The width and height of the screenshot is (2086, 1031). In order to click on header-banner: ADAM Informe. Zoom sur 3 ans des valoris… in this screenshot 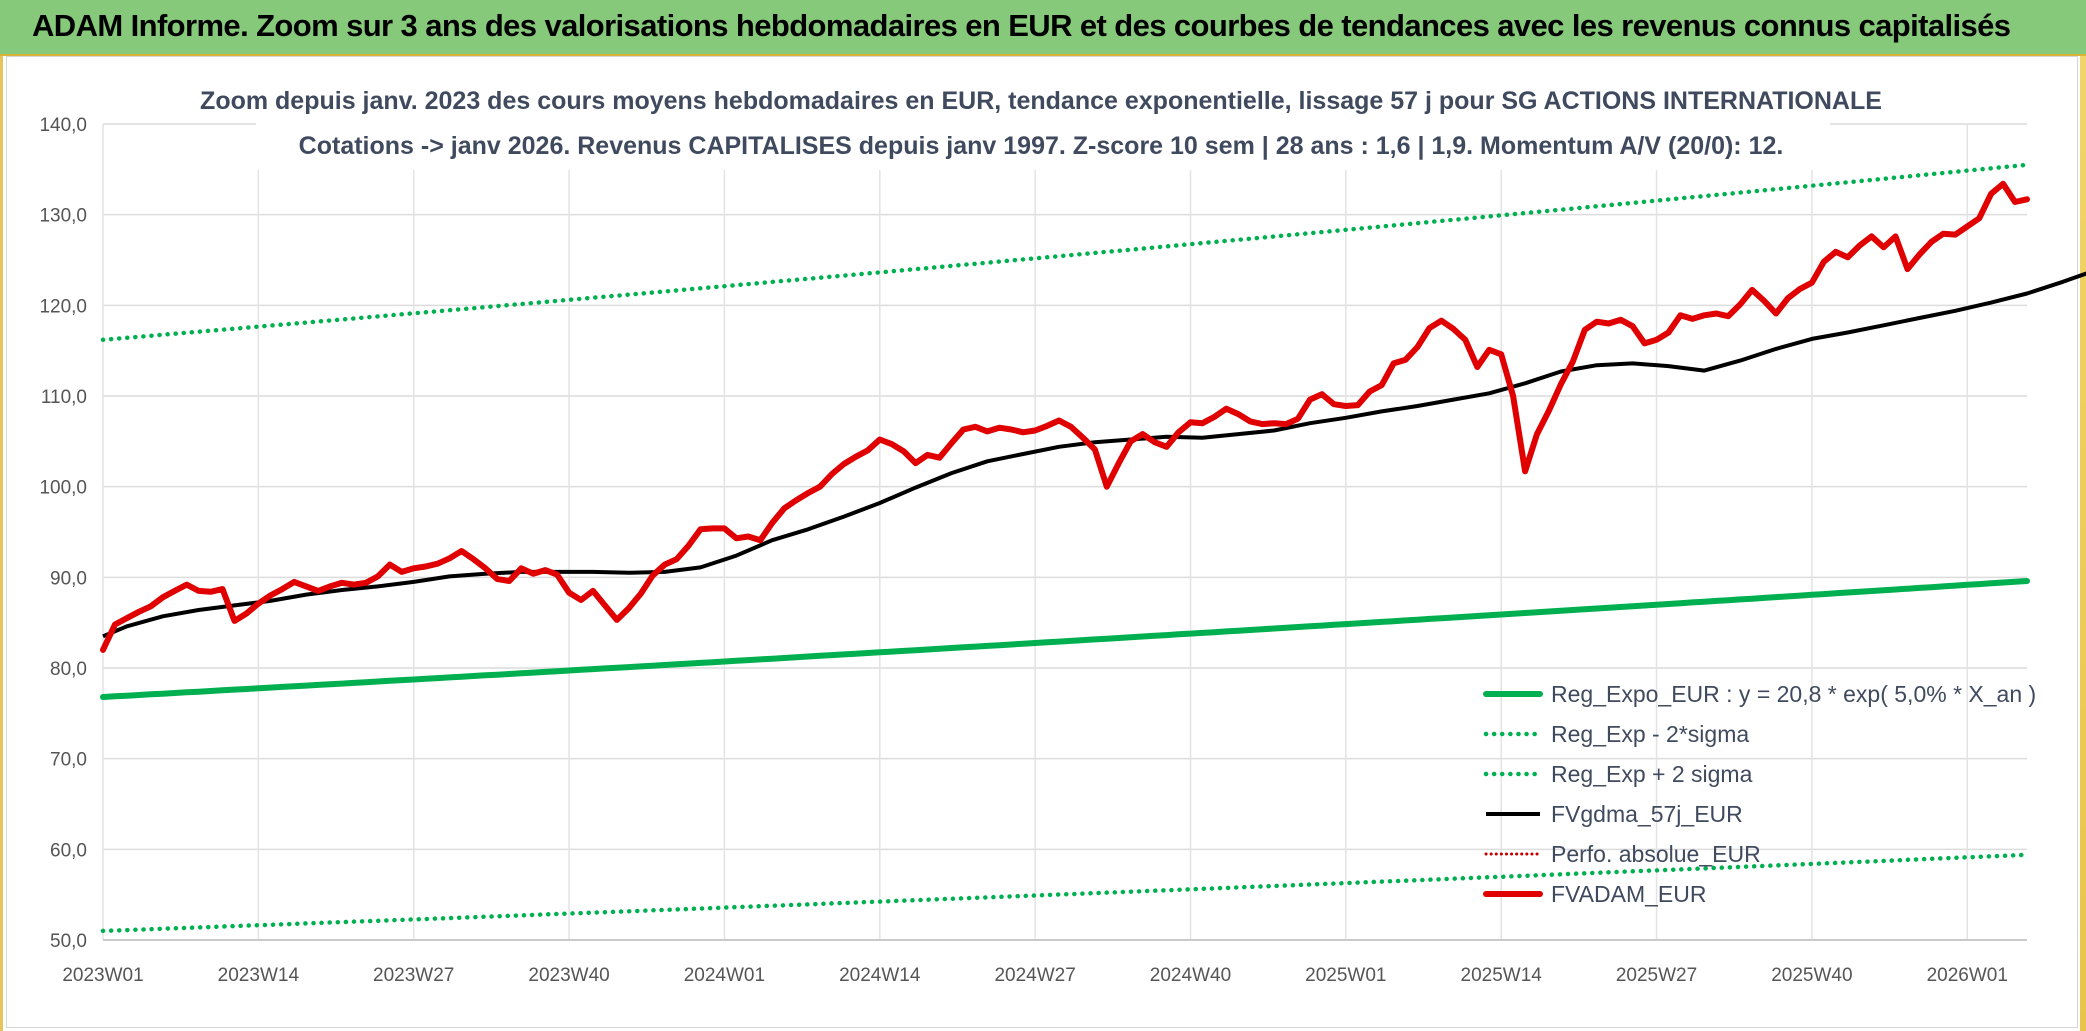, I will do `click(1043, 28)`.